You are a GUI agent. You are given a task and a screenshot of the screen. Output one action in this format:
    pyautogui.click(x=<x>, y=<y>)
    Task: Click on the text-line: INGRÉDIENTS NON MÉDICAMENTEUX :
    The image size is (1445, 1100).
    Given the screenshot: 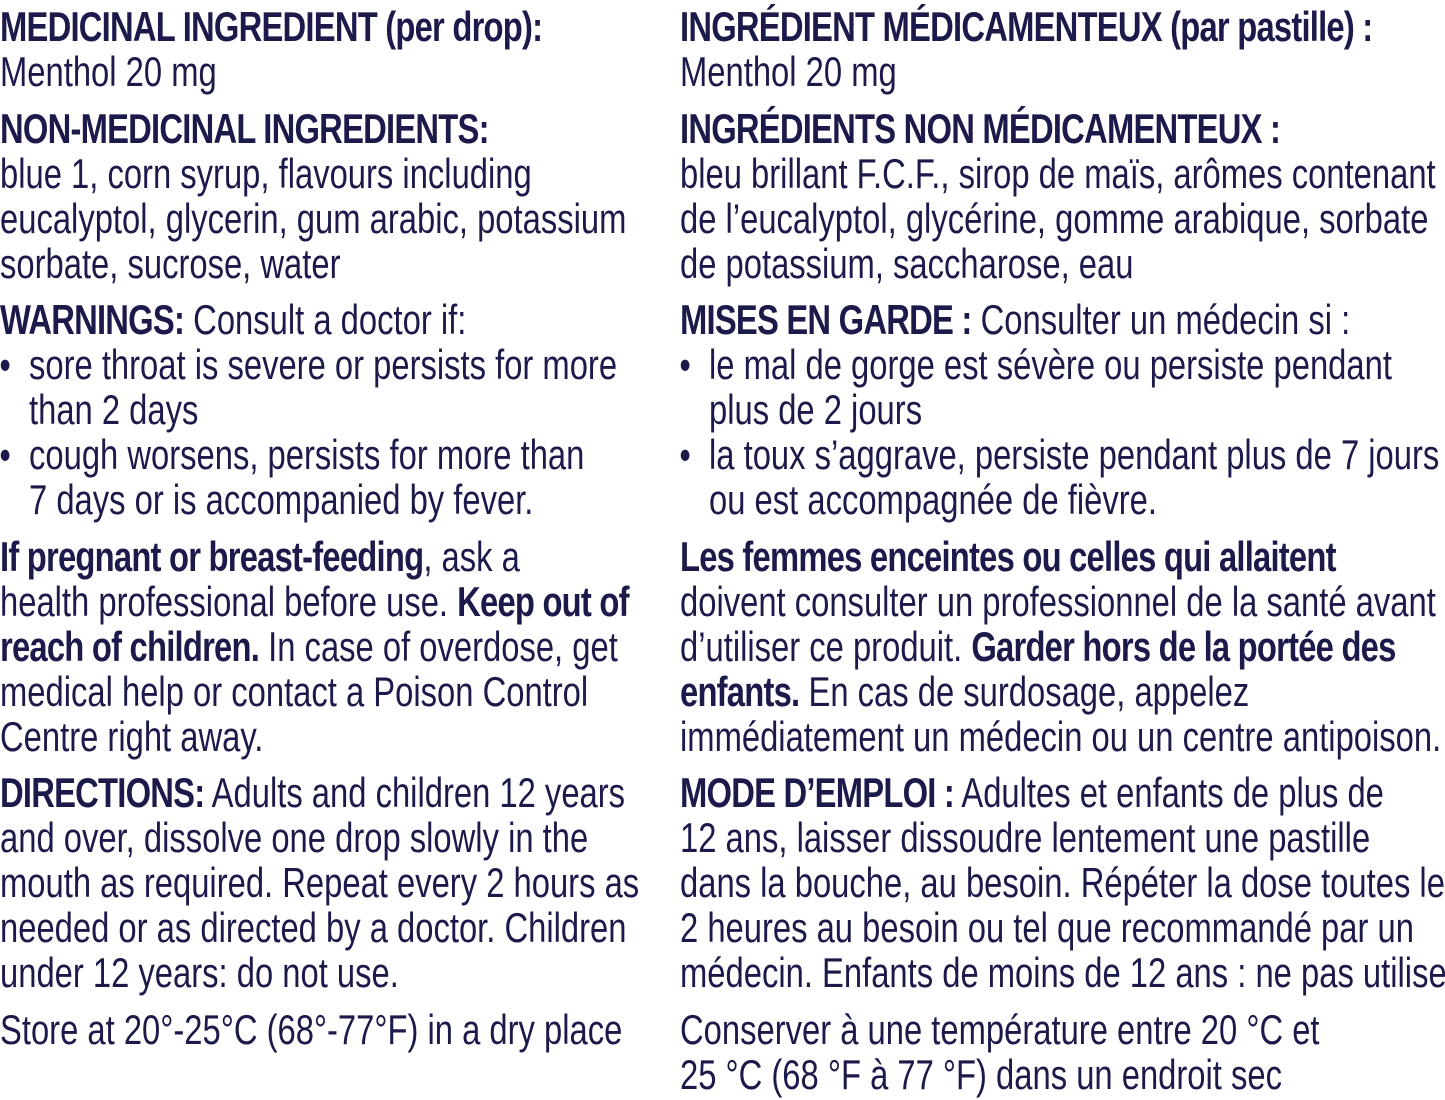 What is the action you would take?
    pyautogui.click(x=980, y=129)
    